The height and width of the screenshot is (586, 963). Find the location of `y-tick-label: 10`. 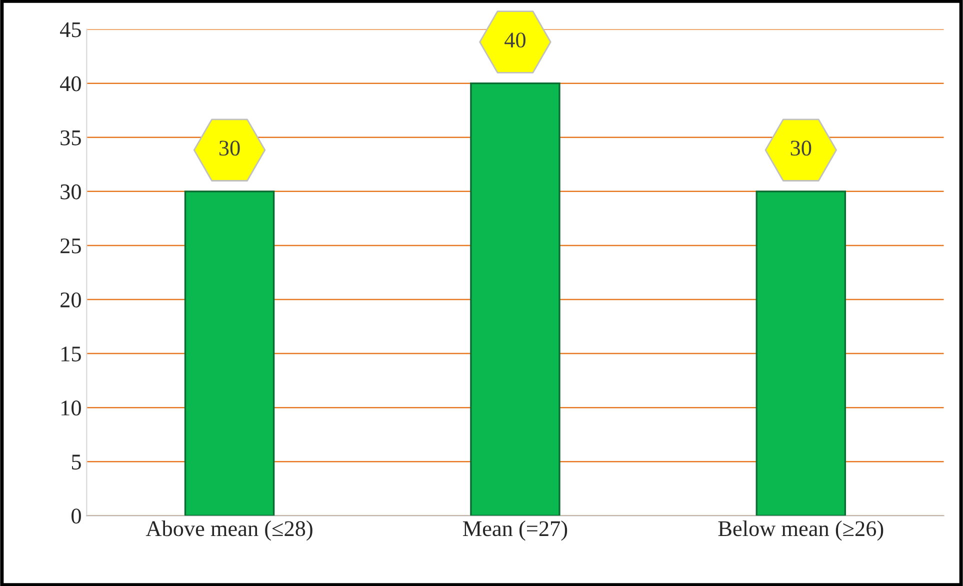

y-tick-label: 10 is located at coordinates (71, 408).